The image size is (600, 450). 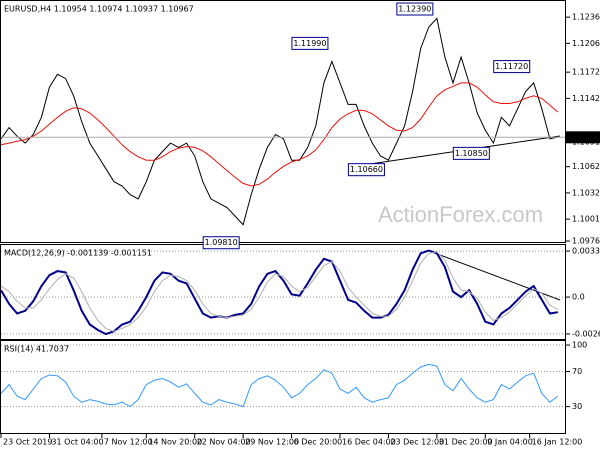 I want to click on y-tick-label: 1.10320, so click(x=586, y=192).